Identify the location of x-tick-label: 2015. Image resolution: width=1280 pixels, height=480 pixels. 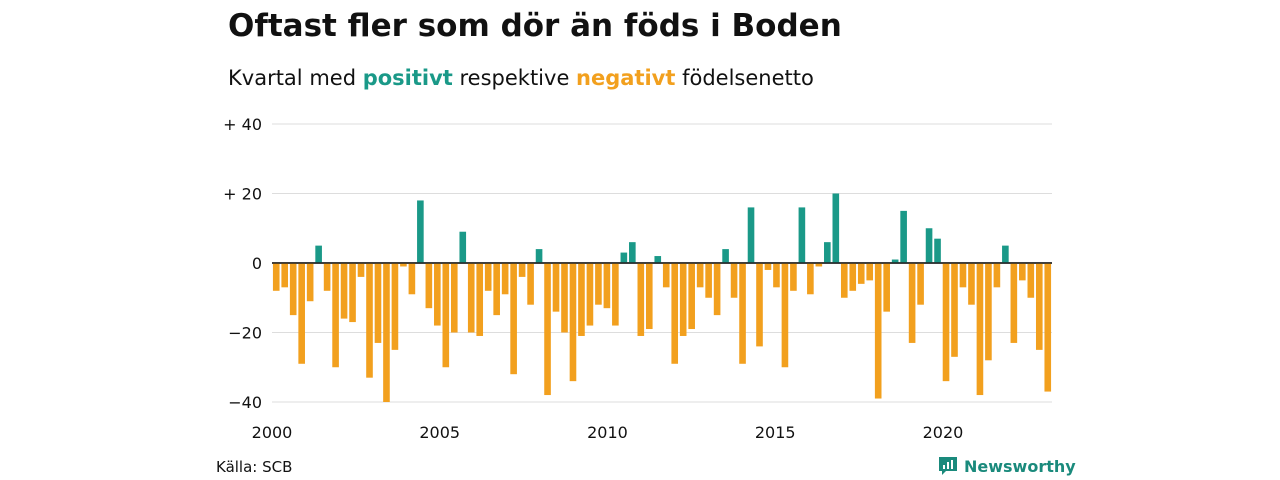
(775, 432).